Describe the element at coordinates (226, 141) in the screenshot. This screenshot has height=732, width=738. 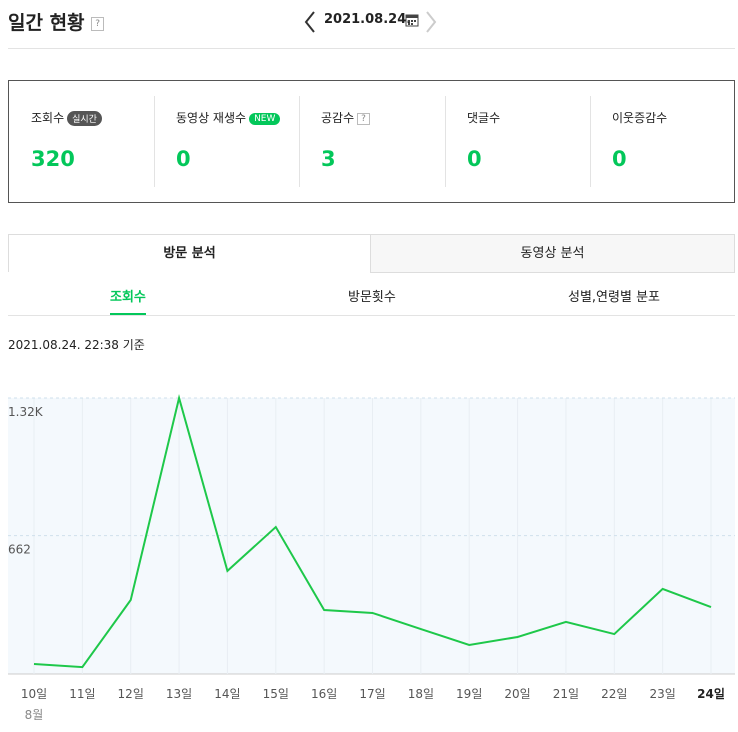
I see `stat: 동영상 재생수 NEW 0` at that location.